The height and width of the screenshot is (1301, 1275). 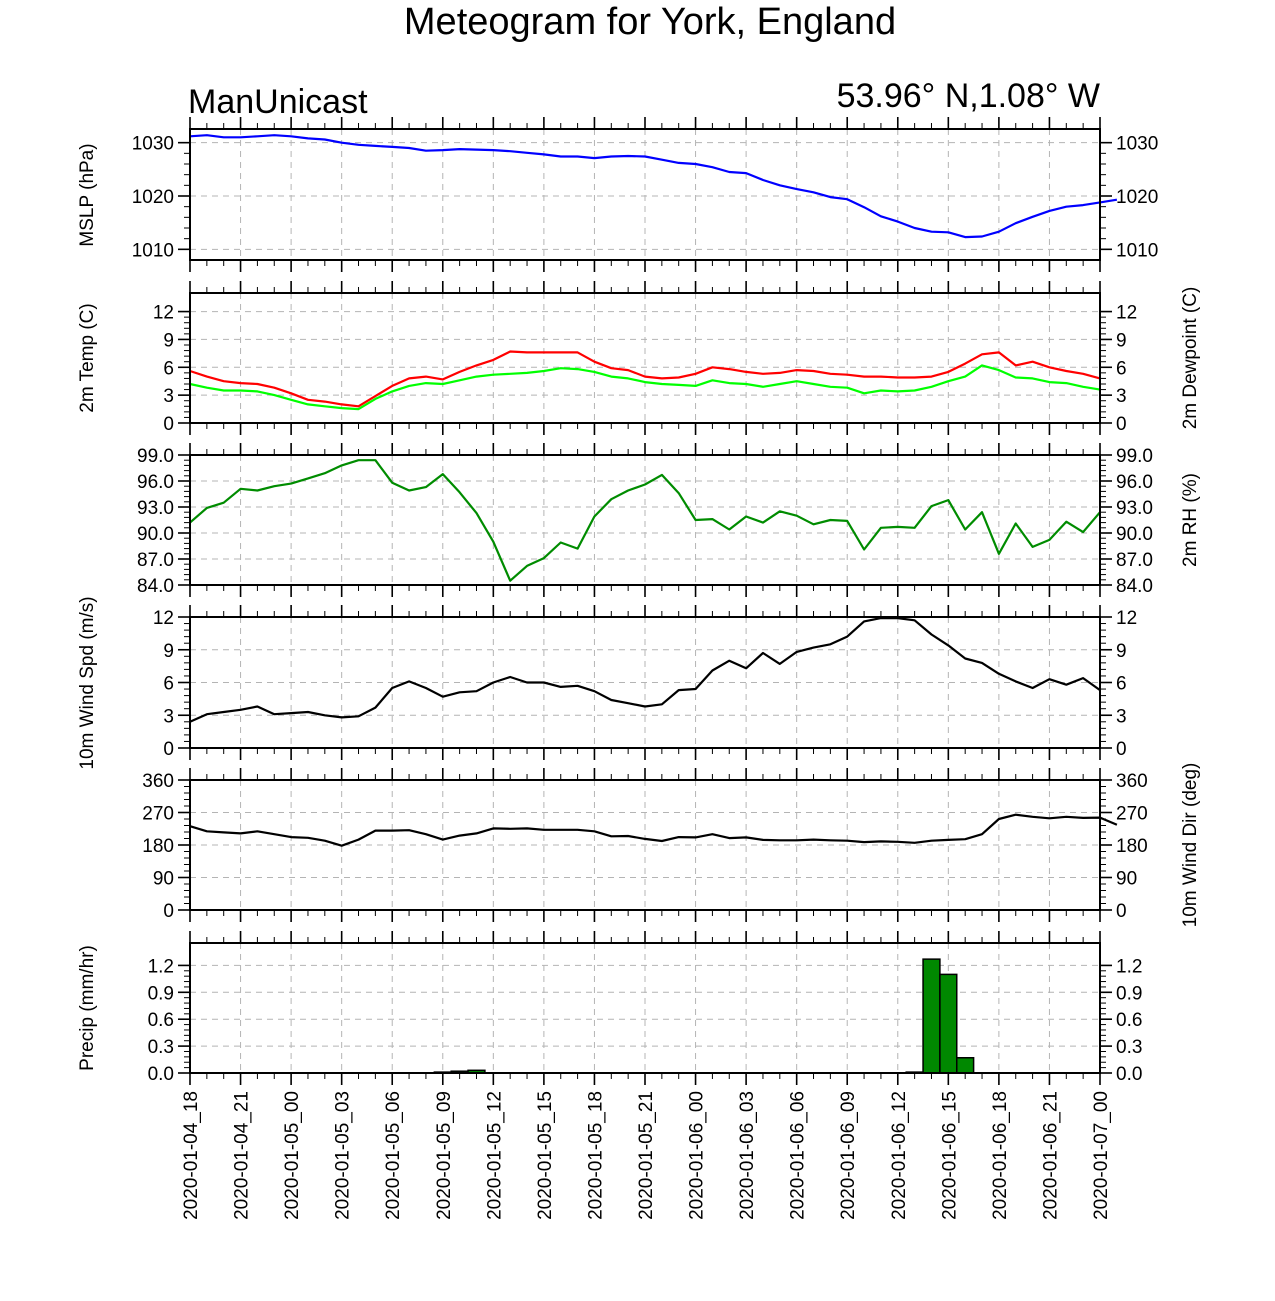 I want to click on x-tick-label: 2020-01-05_21, so click(x=646, y=1155).